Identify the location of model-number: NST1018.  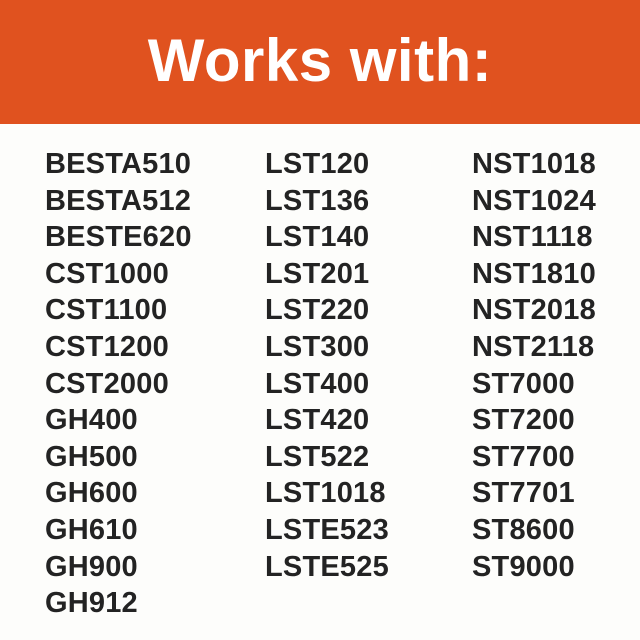
(534, 164).